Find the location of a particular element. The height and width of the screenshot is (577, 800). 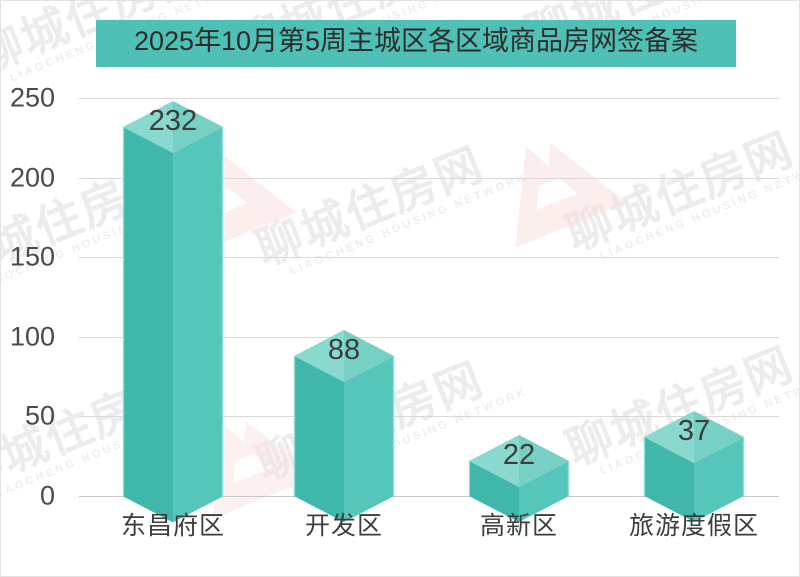

y-axis-tick-250: 250 is located at coordinates (32, 97).